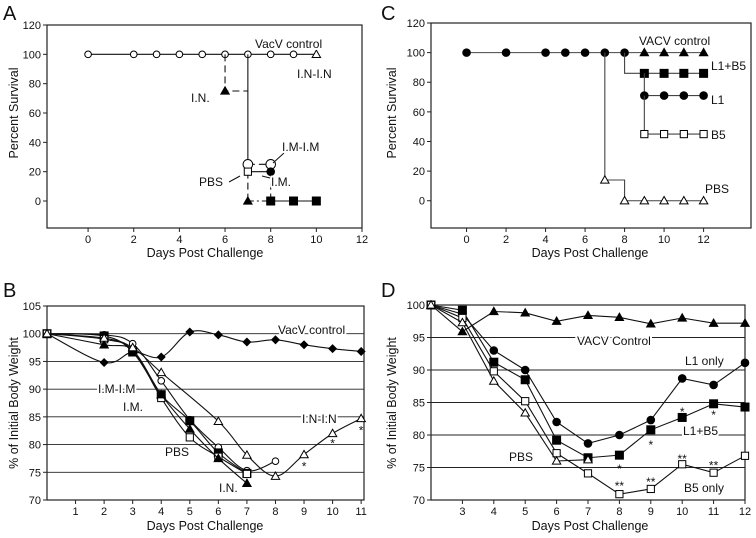 The height and width of the screenshot is (538, 756). Describe the element at coordinates (419, 339) in the screenshot. I see `y-tick-label: 95` at that location.